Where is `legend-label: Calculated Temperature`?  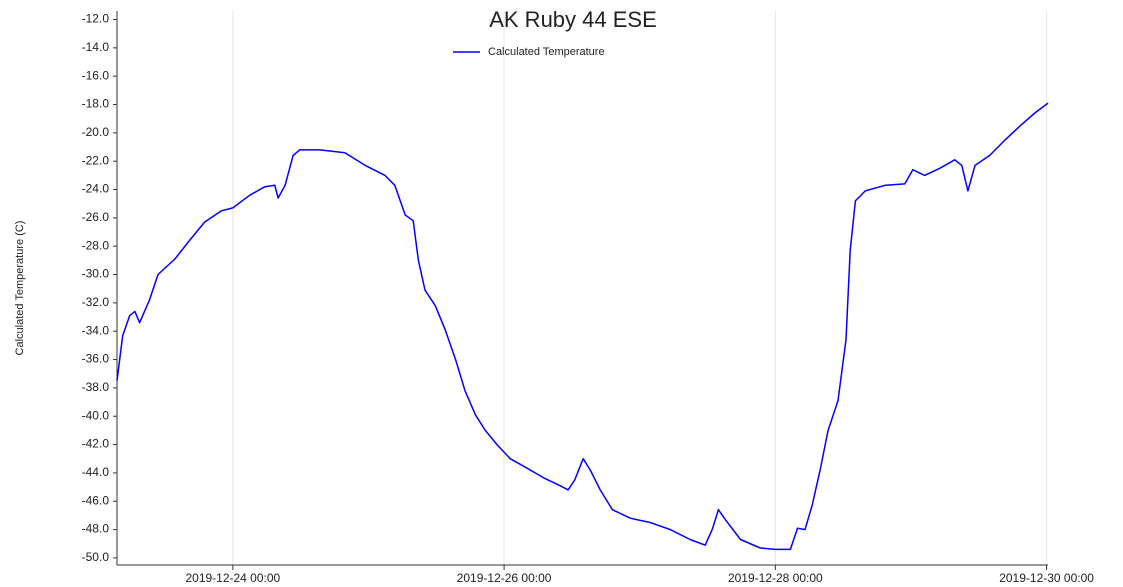 legend-label: Calculated Temperature is located at coordinates (546, 52).